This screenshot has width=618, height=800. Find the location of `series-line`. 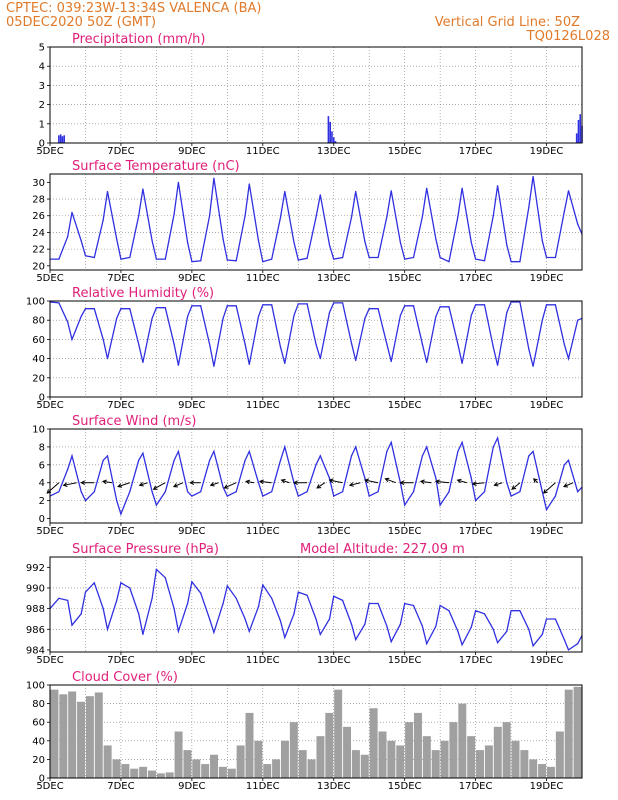

series-line is located at coordinates (316, 475).